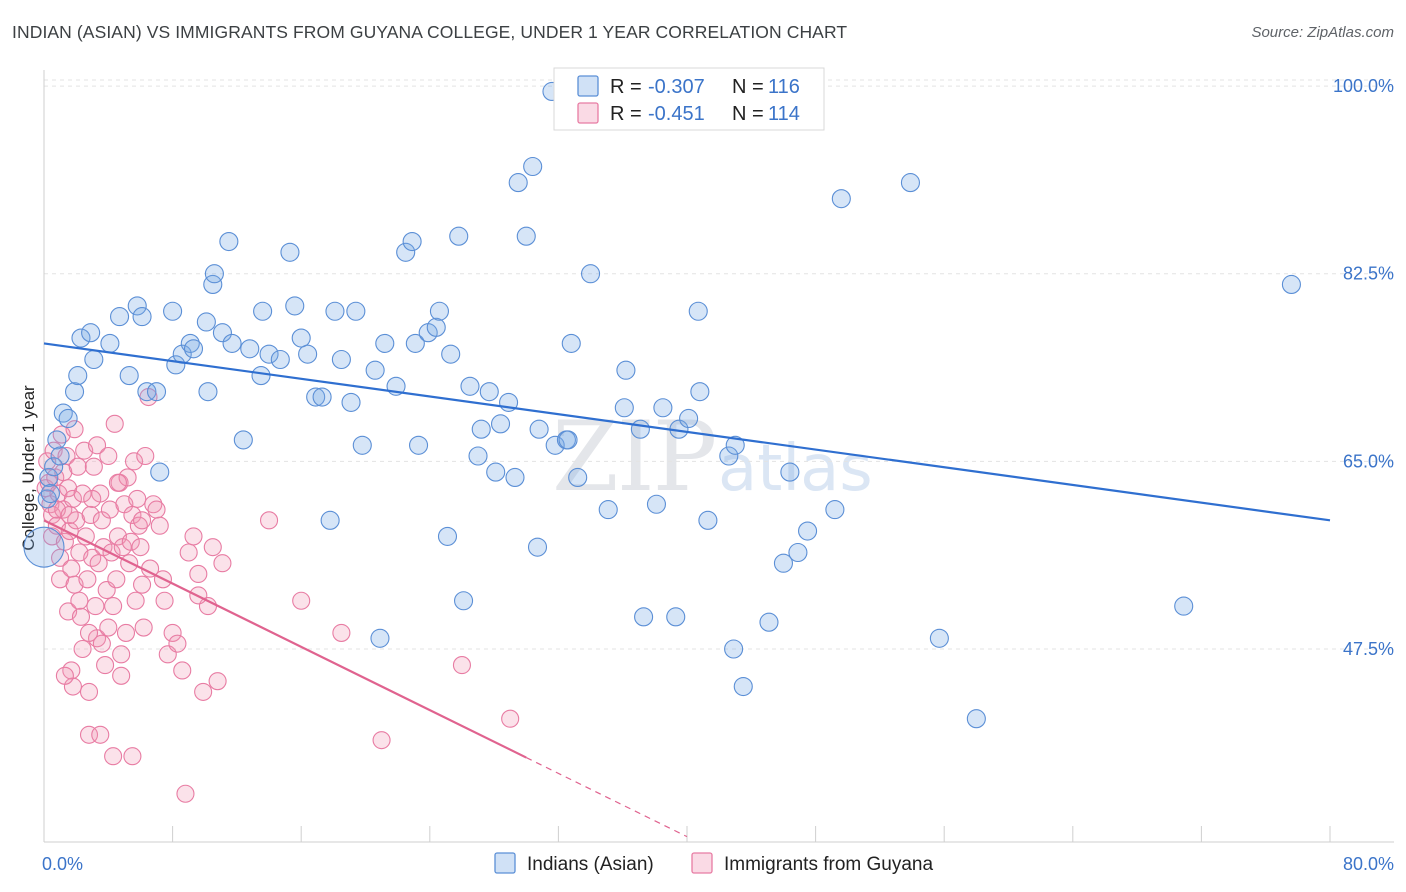 This screenshot has height=892, width=1406. What do you see at coordinates (676, 114) in the screenshot?
I see `legend-r-value-pink: -0.451` at bounding box center [676, 114].